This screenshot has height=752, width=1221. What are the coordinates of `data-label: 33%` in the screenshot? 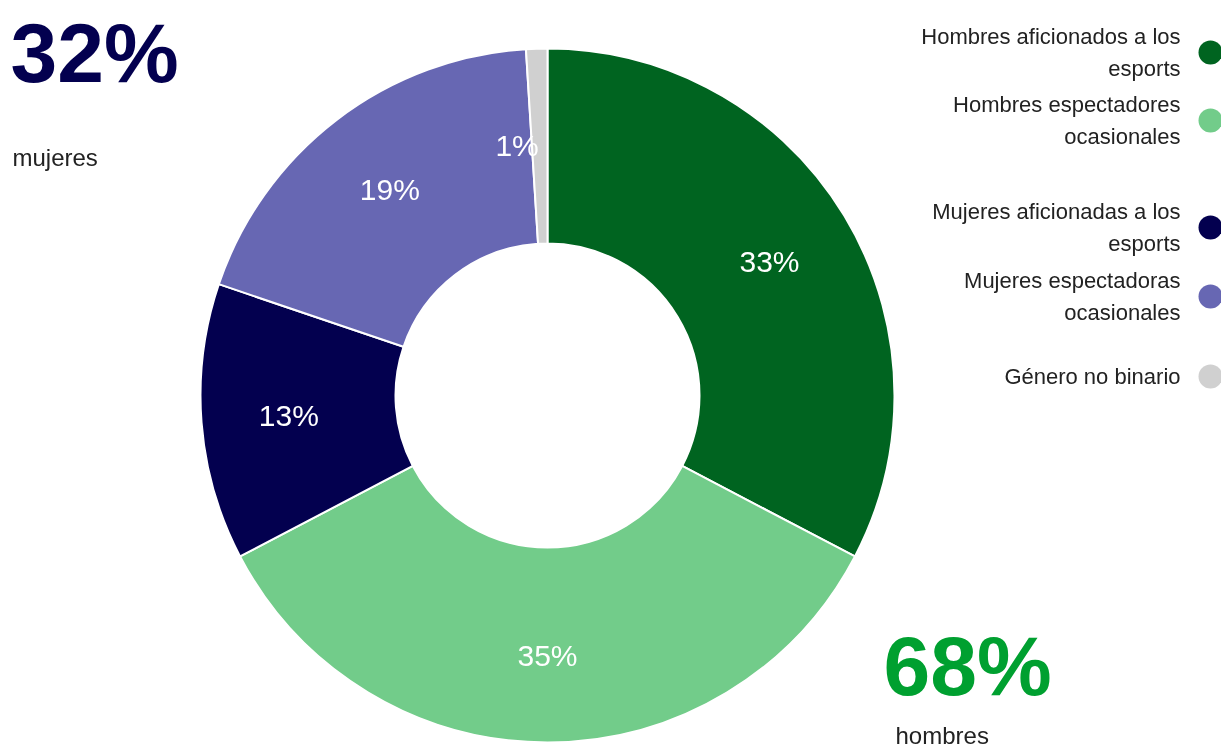 It's located at (769, 261).